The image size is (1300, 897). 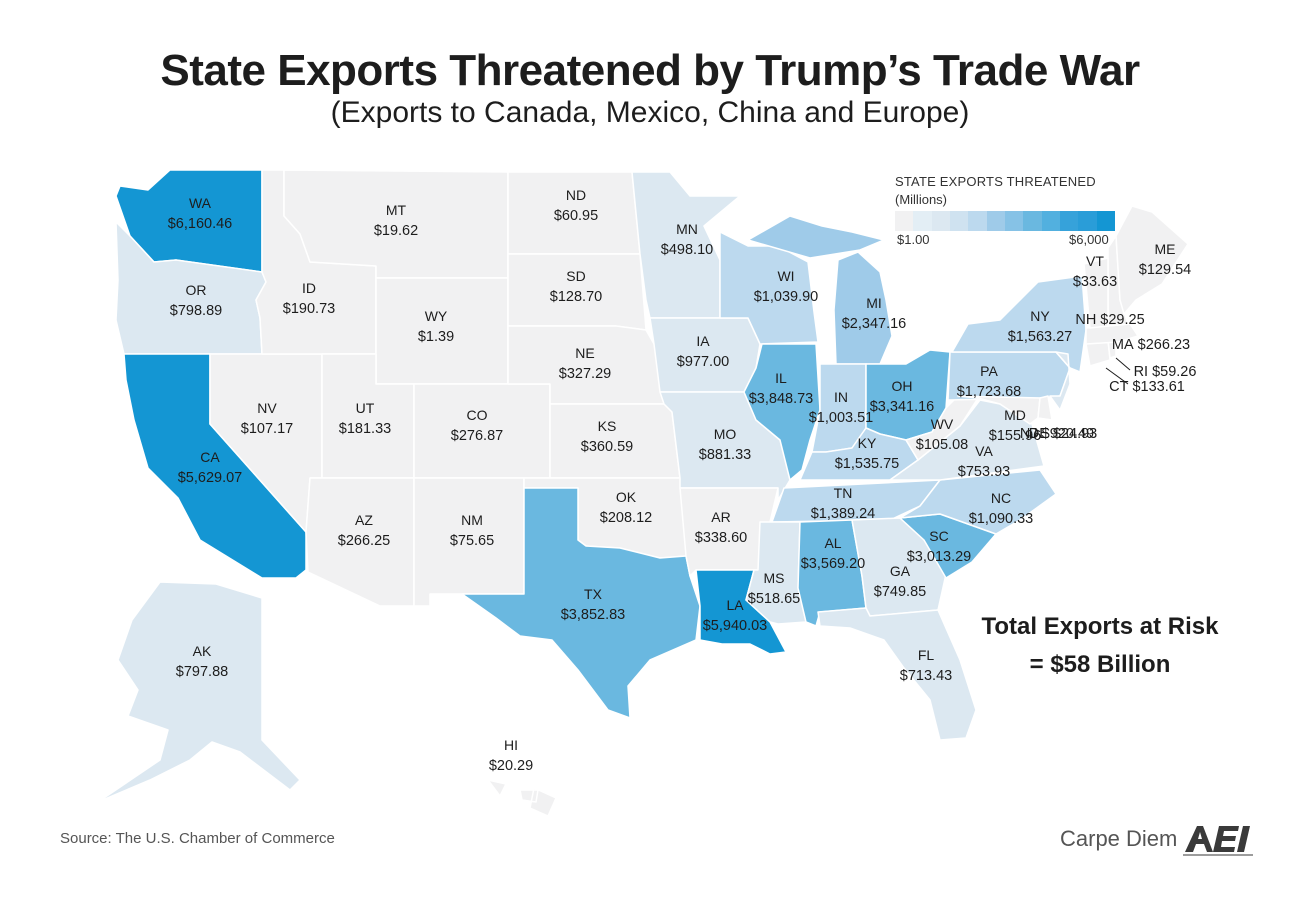 I want to click on state-value: $24.93, so click(x=1075, y=434).